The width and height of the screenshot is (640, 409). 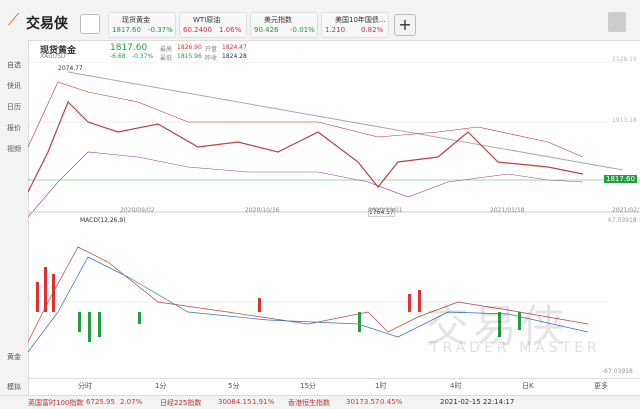 I want to click on tab-name: WTI原油, so click(x=207, y=20).